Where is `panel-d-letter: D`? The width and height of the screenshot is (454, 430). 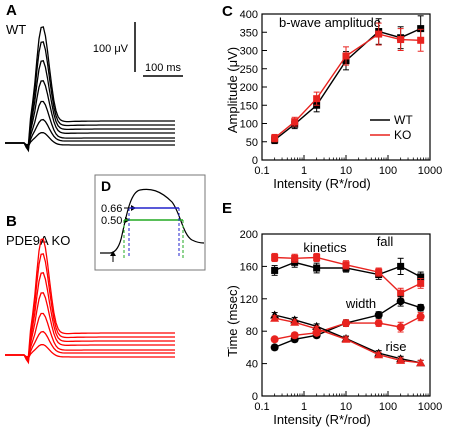 panel-d-letter: D is located at coordinates (106, 186).